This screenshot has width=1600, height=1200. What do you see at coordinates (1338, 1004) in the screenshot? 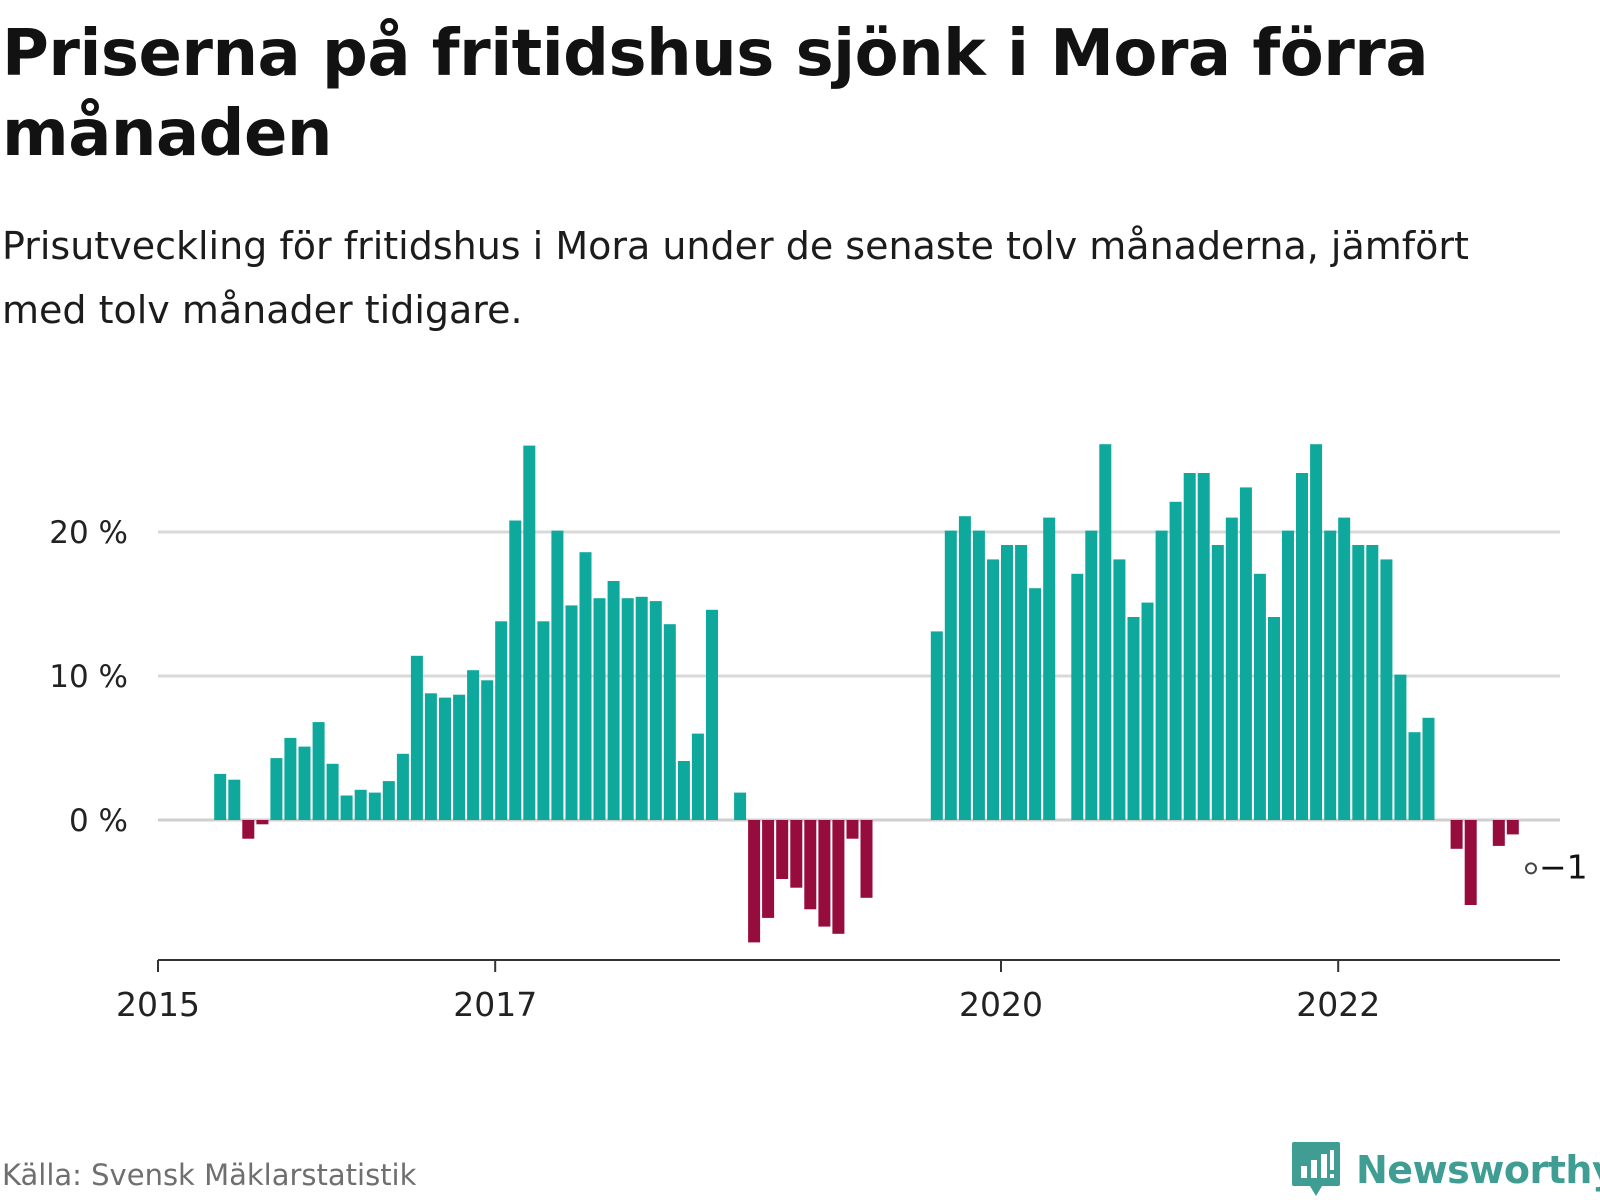
I see `x-tick-label: 2022` at bounding box center [1338, 1004].